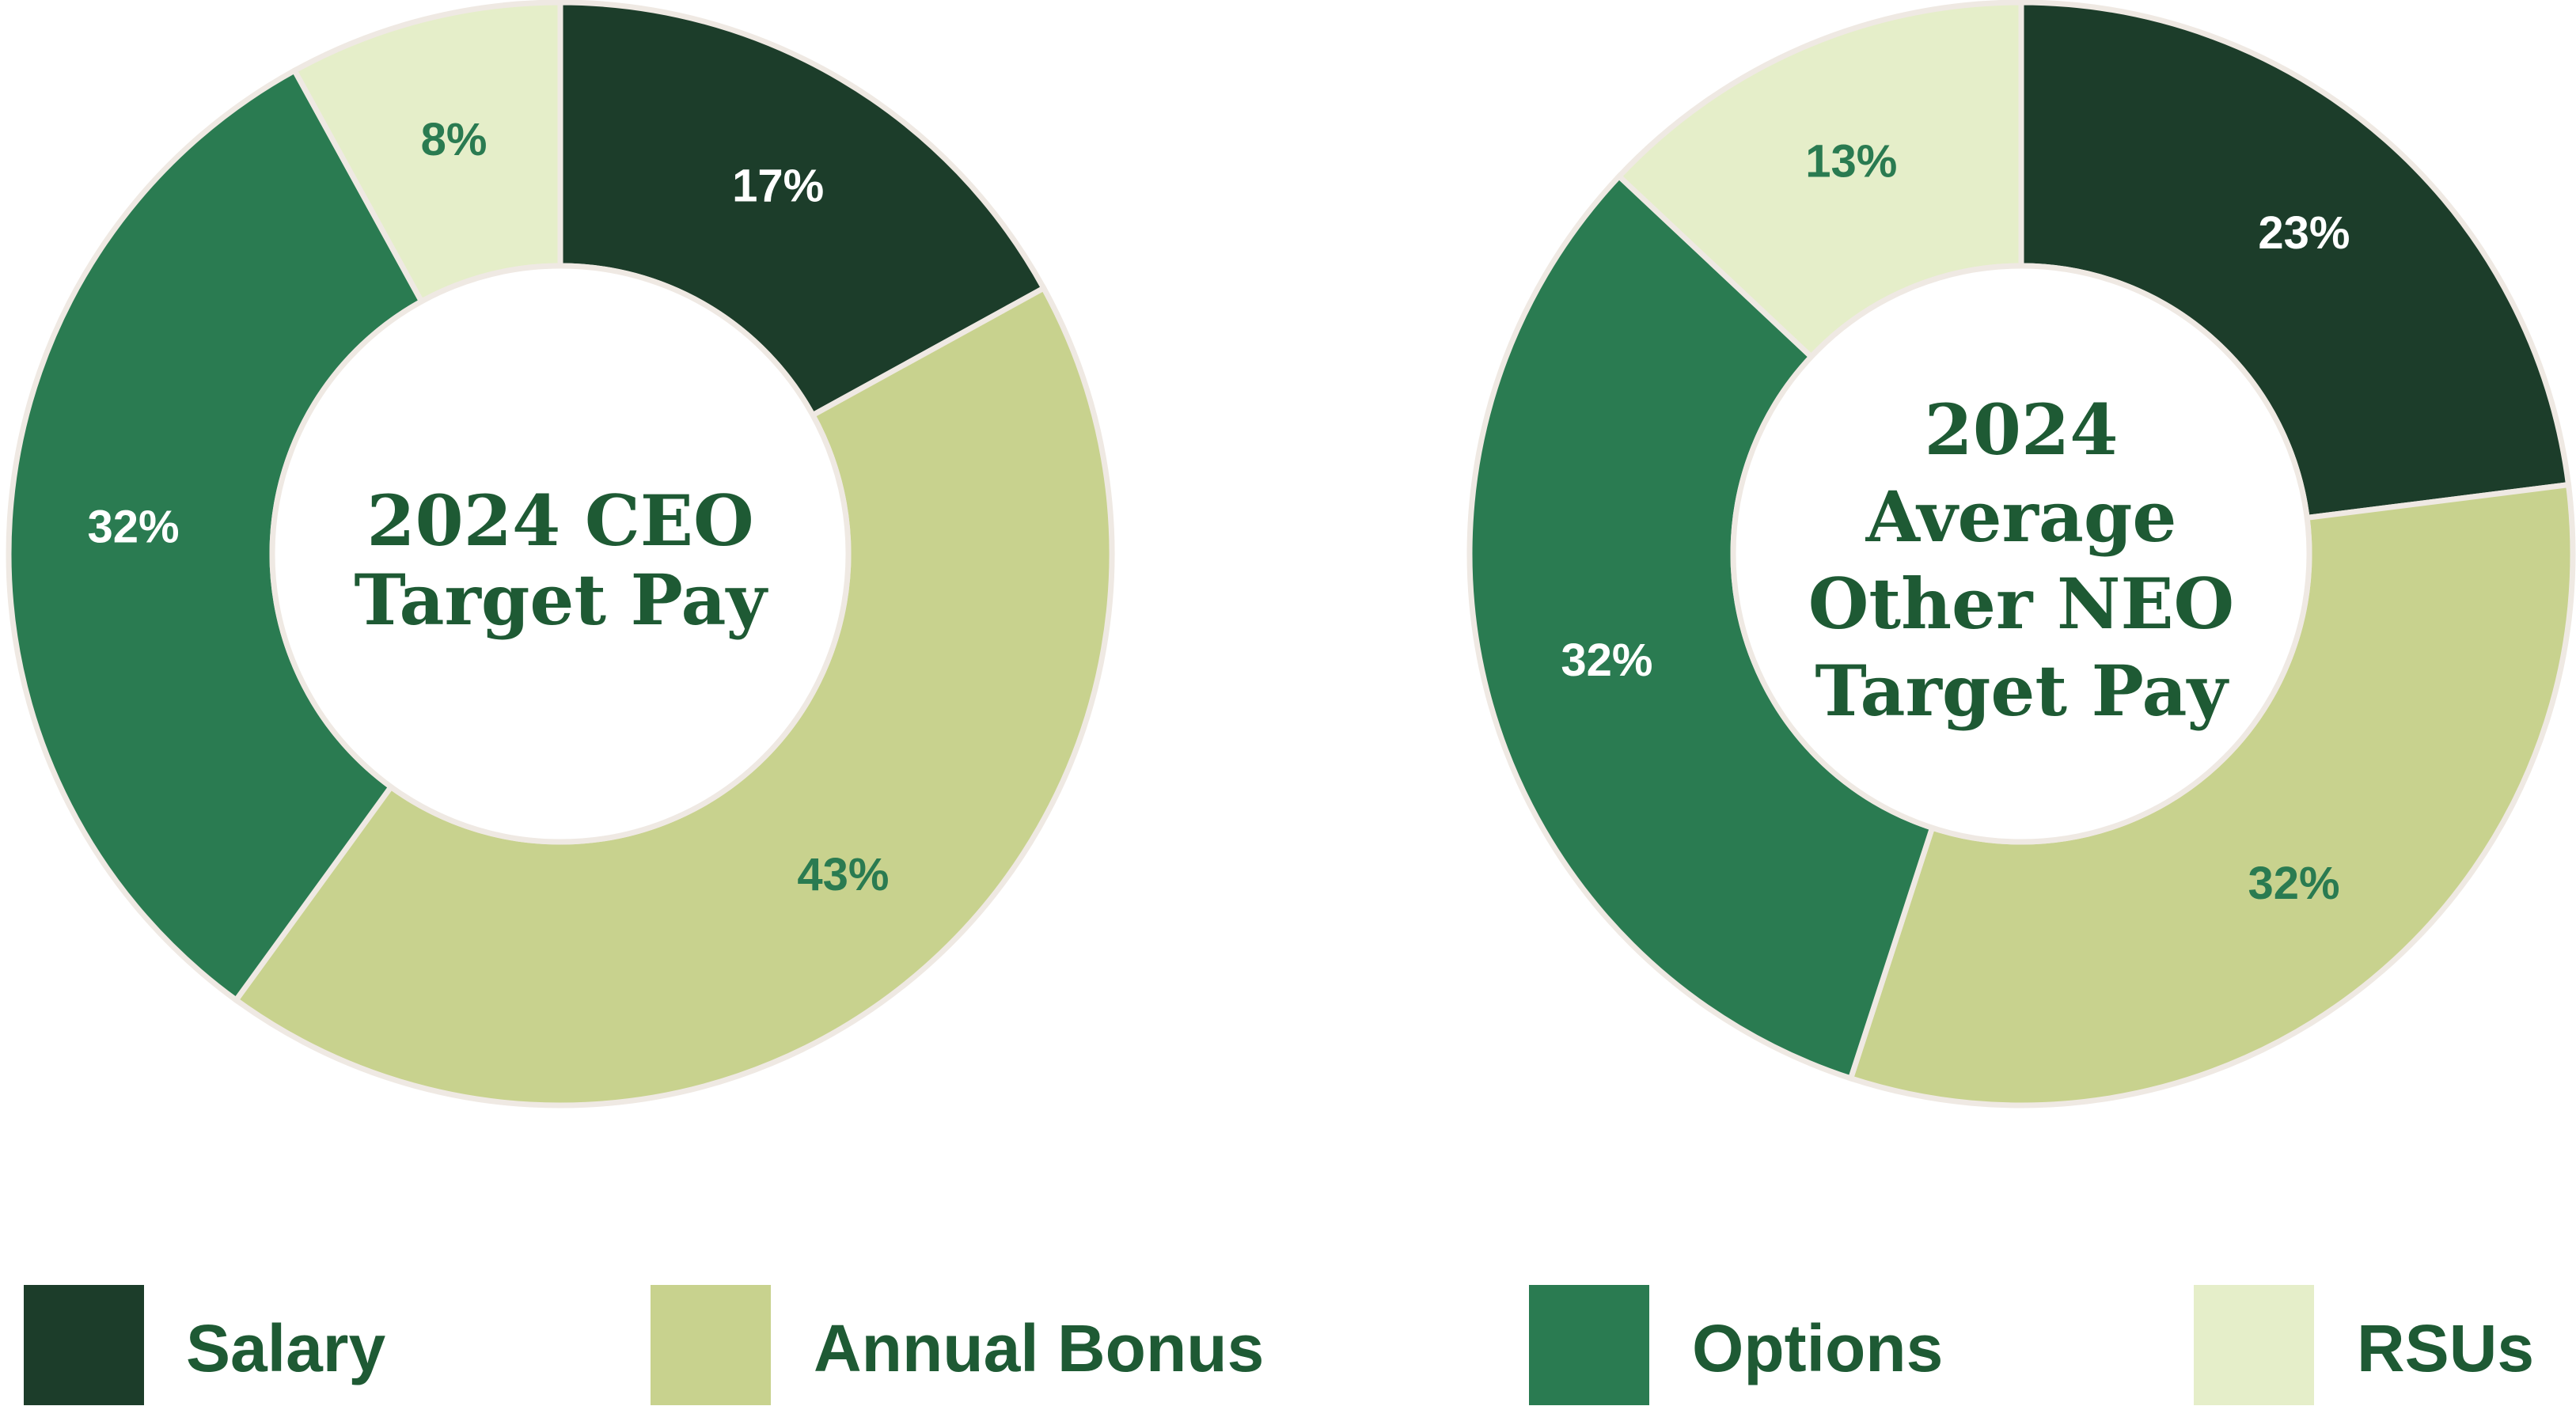  I want to click on chart-center-title: 2024 CEO Target Pay, so click(561, 560).